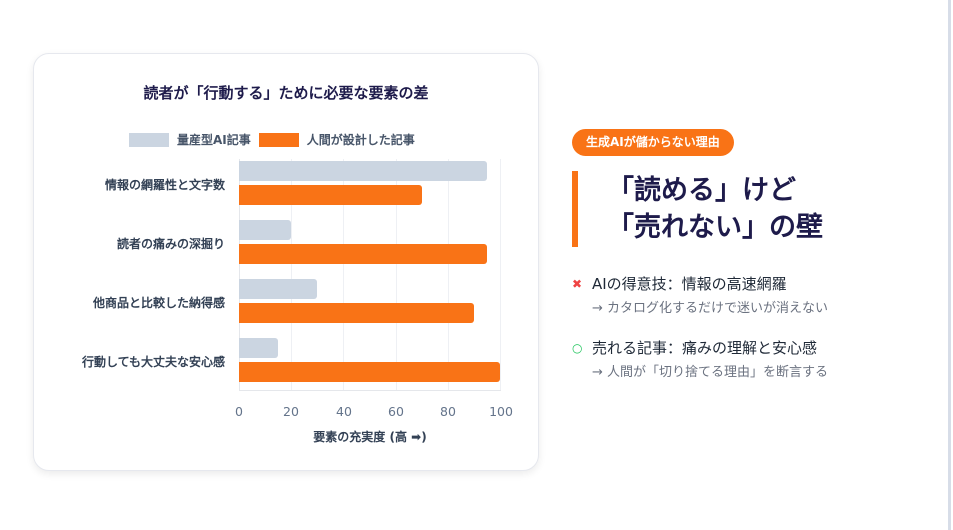  Describe the element at coordinates (715, 209) in the screenshot. I see `headline: 「読める」けど 「売れない」の壁` at that location.